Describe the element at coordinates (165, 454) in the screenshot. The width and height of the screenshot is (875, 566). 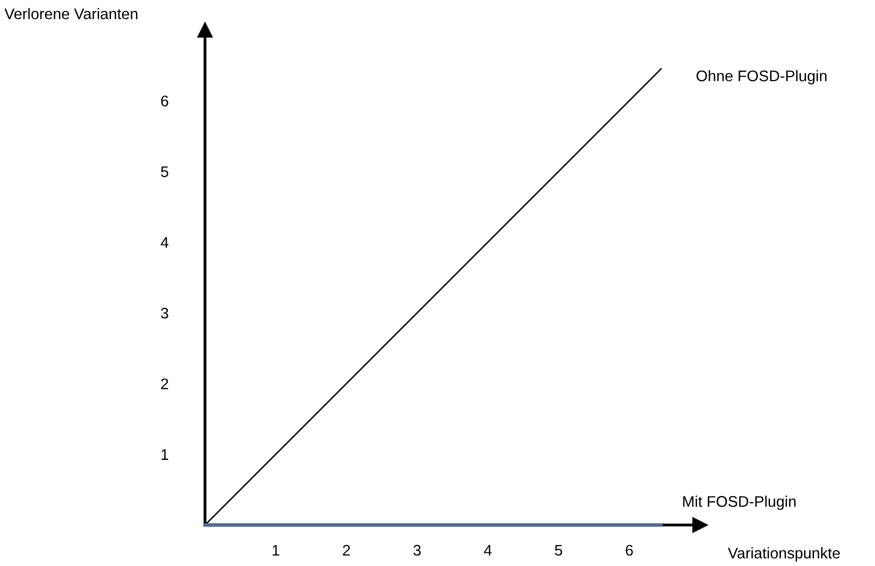
I see `y-tick-label: 1` at that location.